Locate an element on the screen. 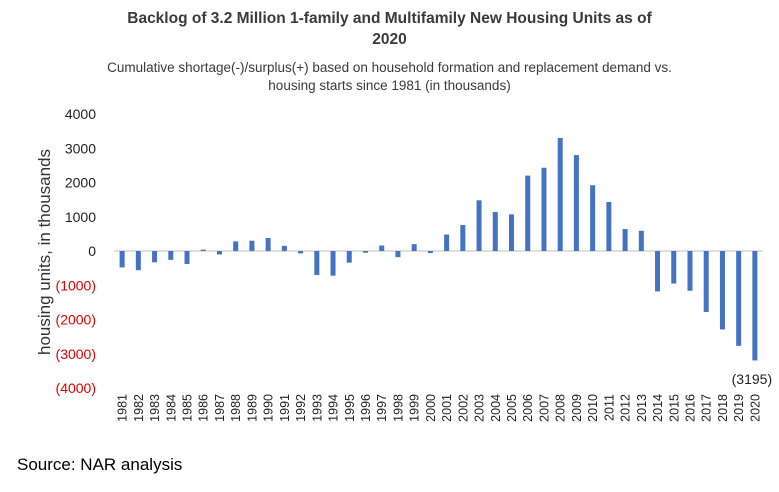  x-tick-label: 2019 is located at coordinates (739, 408).